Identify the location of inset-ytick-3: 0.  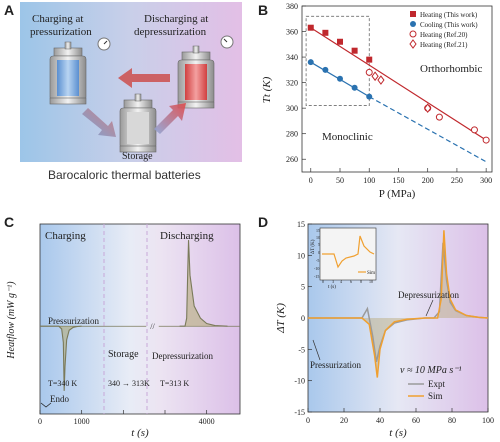
(319, 252).